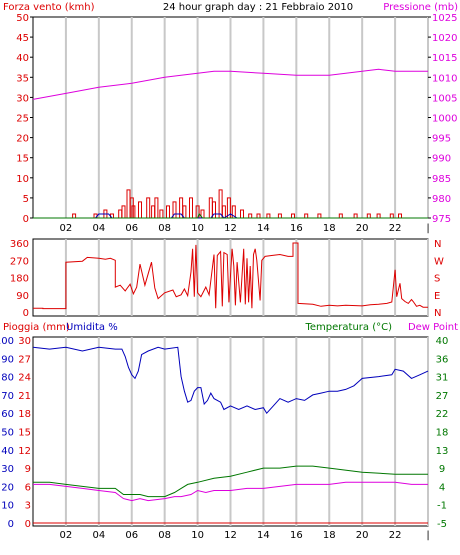  What do you see at coordinates (442, 378) in the screenshot?
I see `temperature-ytick-label: 31` at bounding box center [442, 378].